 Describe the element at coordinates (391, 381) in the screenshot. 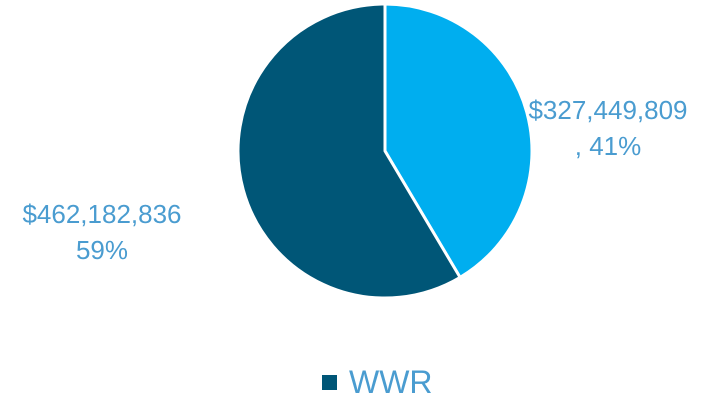

I see `legend-label: WWR` at that location.